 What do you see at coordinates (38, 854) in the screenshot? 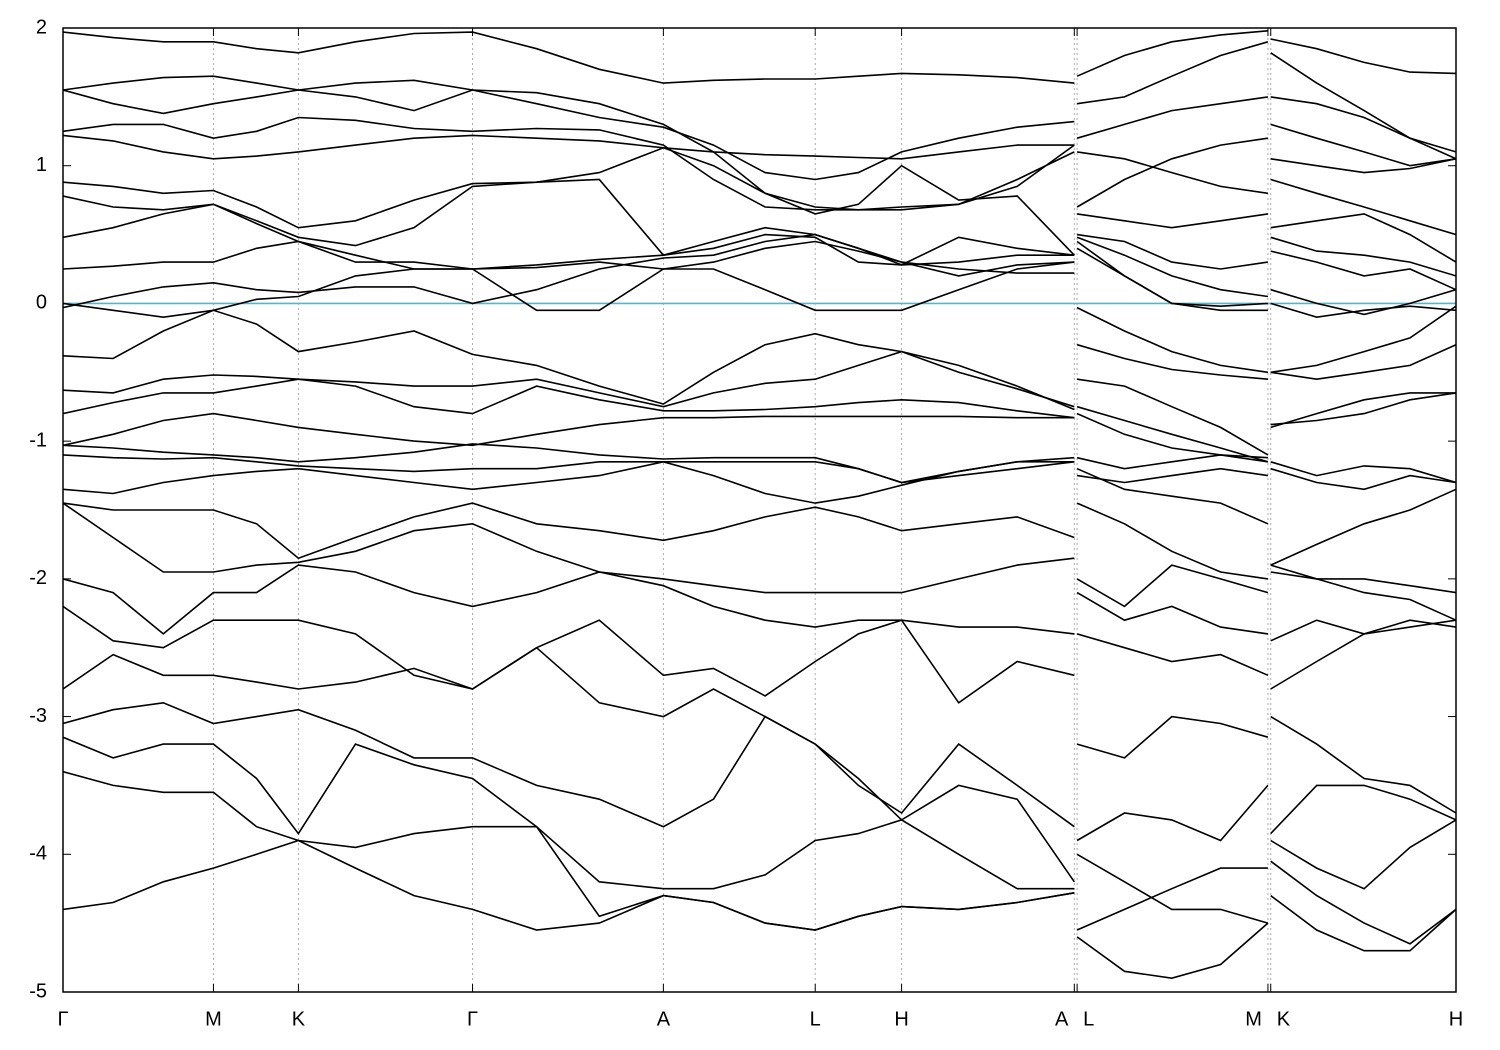
I see `y-tick-label: -4` at bounding box center [38, 854].